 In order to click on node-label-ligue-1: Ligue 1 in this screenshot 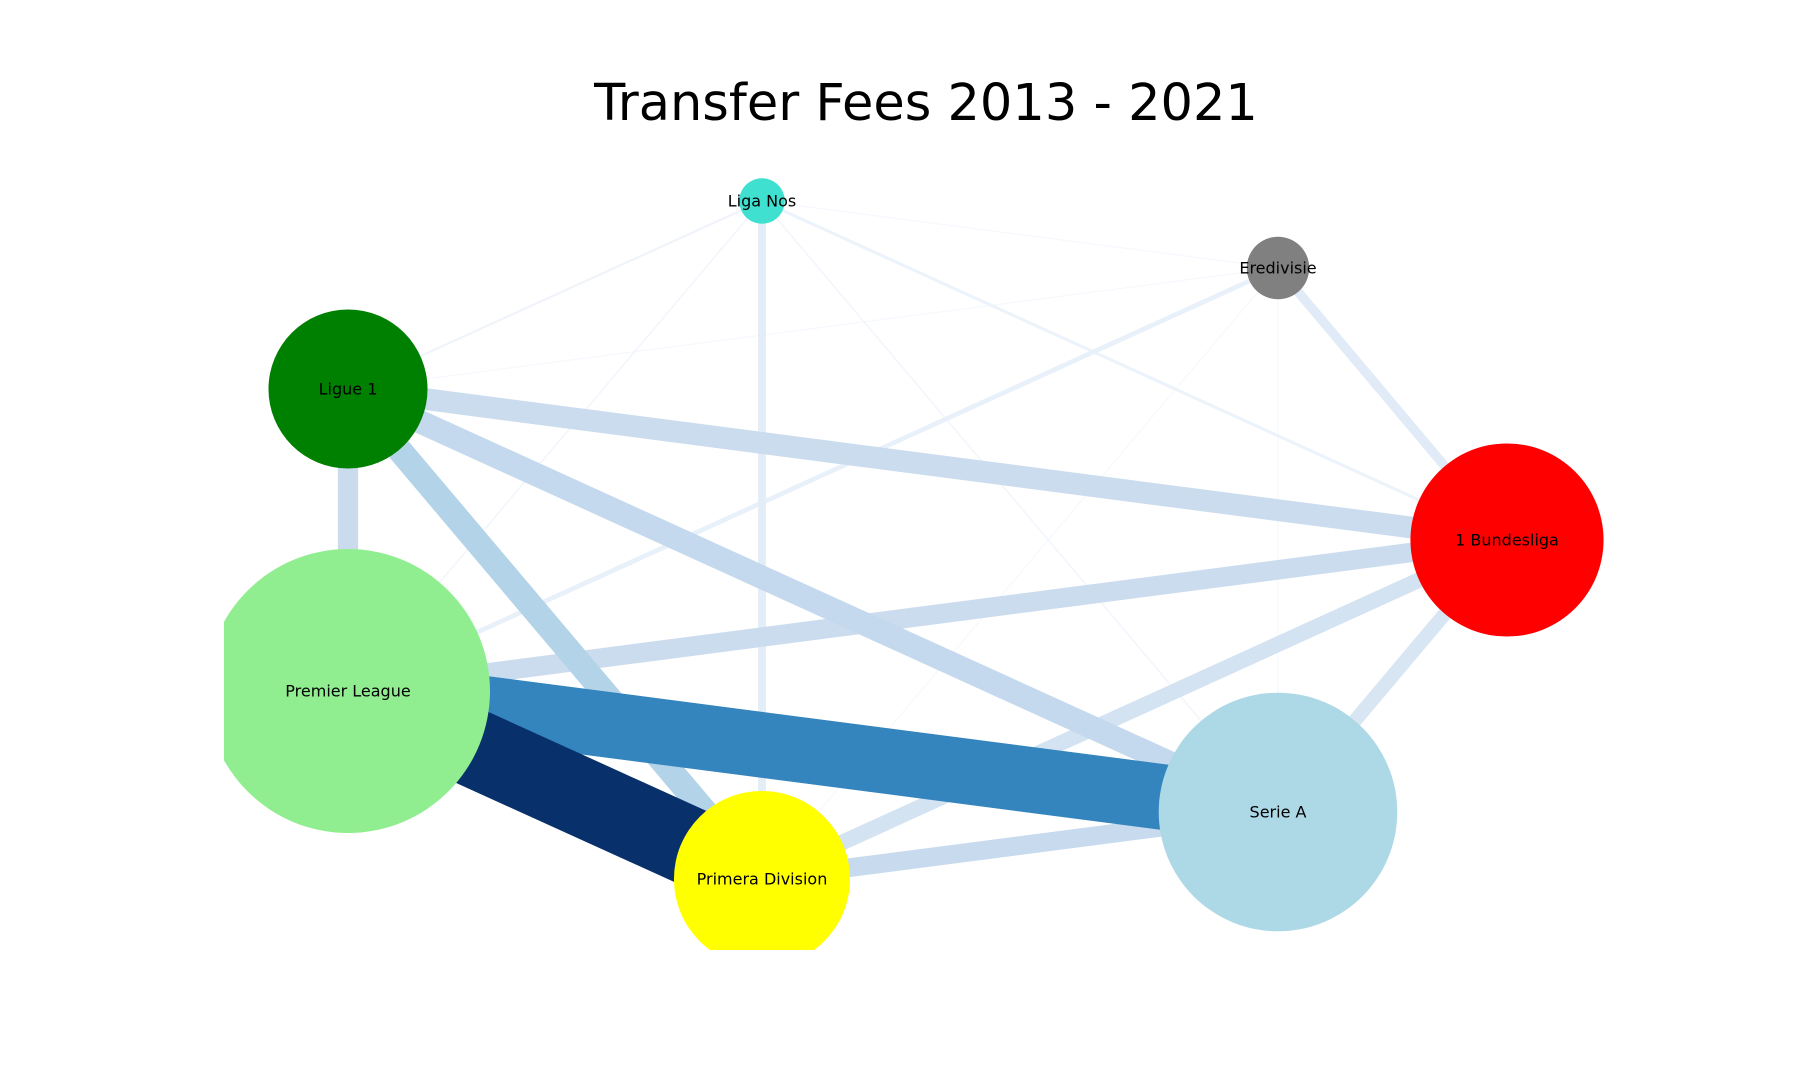, I will do `click(348, 389)`.